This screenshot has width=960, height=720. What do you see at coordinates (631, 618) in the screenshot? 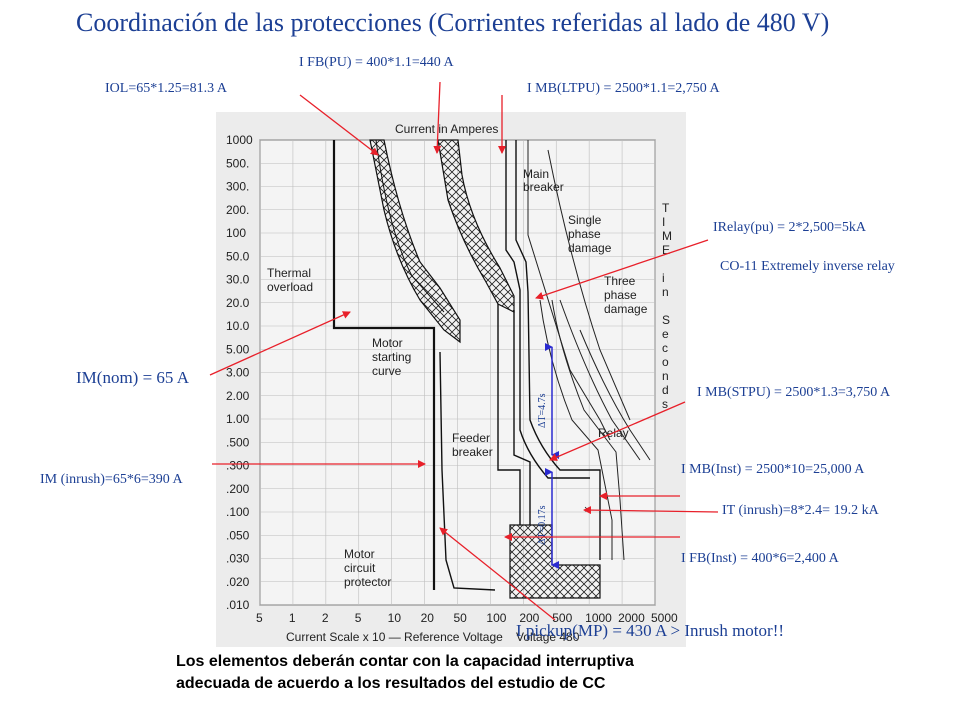
I see `x-tick-label: 2000` at bounding box center [631, 618].